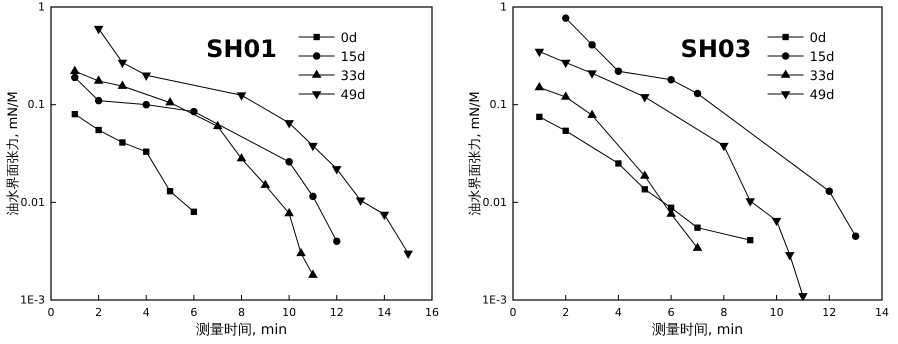  What do you see at coordinates (432, 312) in the screenshot?
I see `x-tick-label: 16` at bounding box center [432, 312].